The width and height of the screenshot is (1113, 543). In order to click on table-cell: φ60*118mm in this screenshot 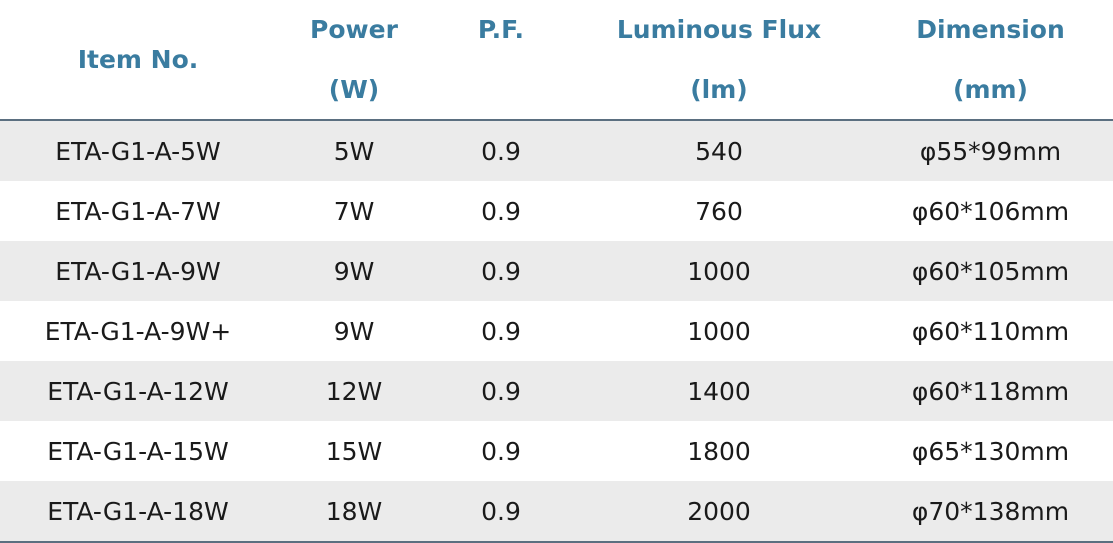, I will do `click(990, 391)`.